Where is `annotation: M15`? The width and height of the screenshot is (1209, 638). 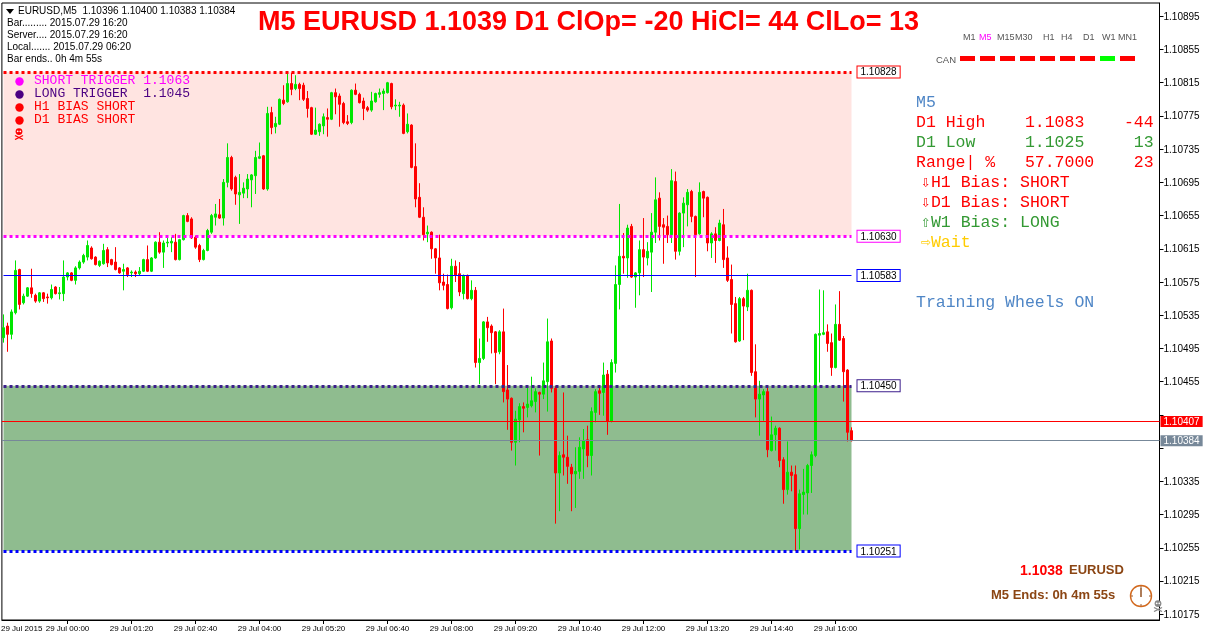
annotation: M15 is located at coordinates (1006, 37).